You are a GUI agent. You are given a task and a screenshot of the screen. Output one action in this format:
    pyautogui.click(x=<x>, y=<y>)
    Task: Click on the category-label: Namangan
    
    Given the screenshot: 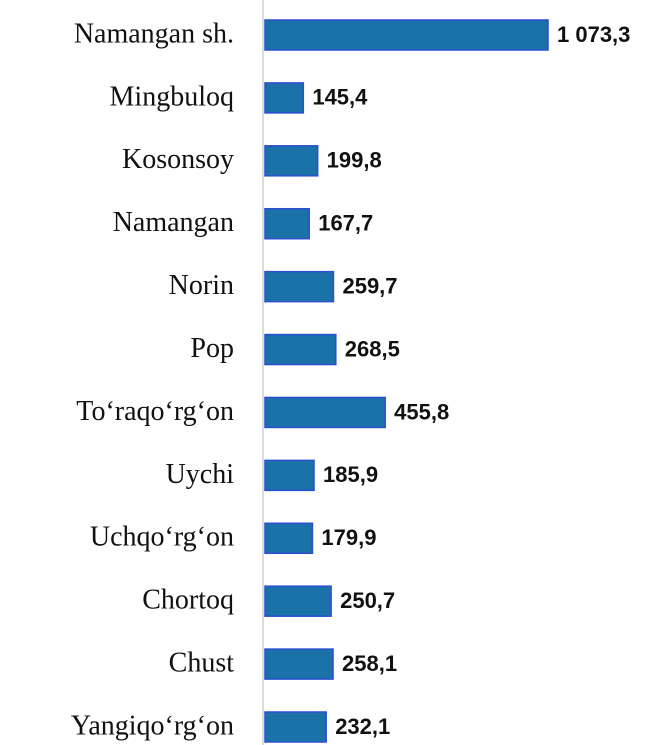 What is the action you would take?
    pyautogui.click(x=173, y=222)
    